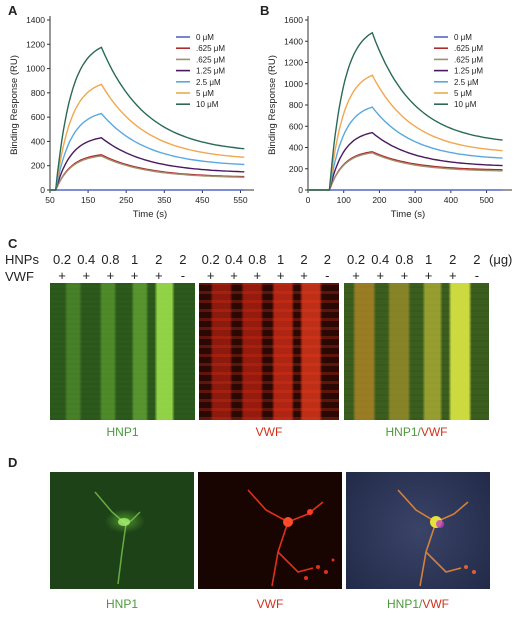  Describe the element at coordinates (19, 276) in the screenshot. I see `gel-row-label-vwf: VWF` at that location.